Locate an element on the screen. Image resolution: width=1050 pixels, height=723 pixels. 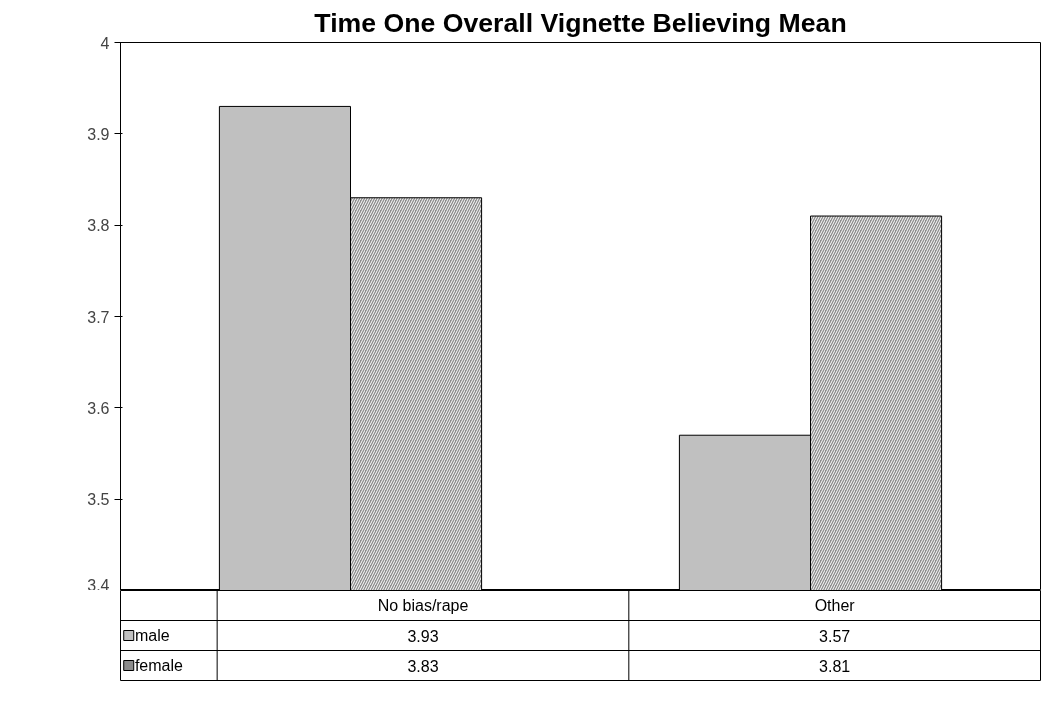
legend-label: male is located at coordinates (152, 635).